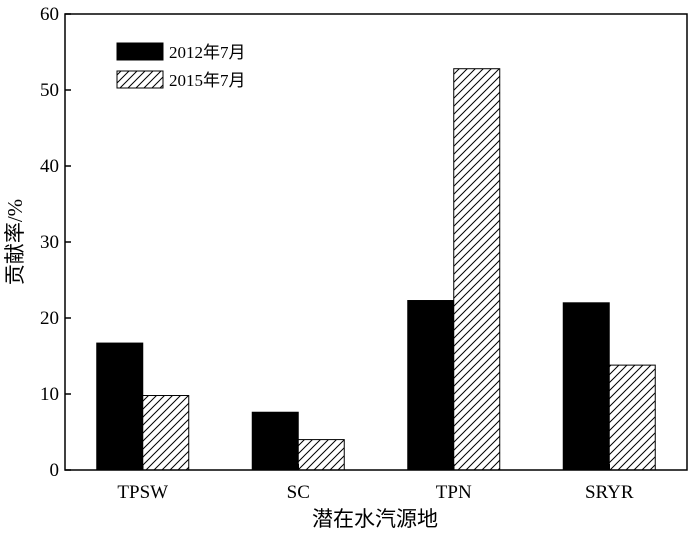 Image resolution: width=700 pixels, height=539 pixels. Describe the element at coordinates (181, 66) in the screenshot. I see `legend: 2012年7月 2015年7月` at that location.